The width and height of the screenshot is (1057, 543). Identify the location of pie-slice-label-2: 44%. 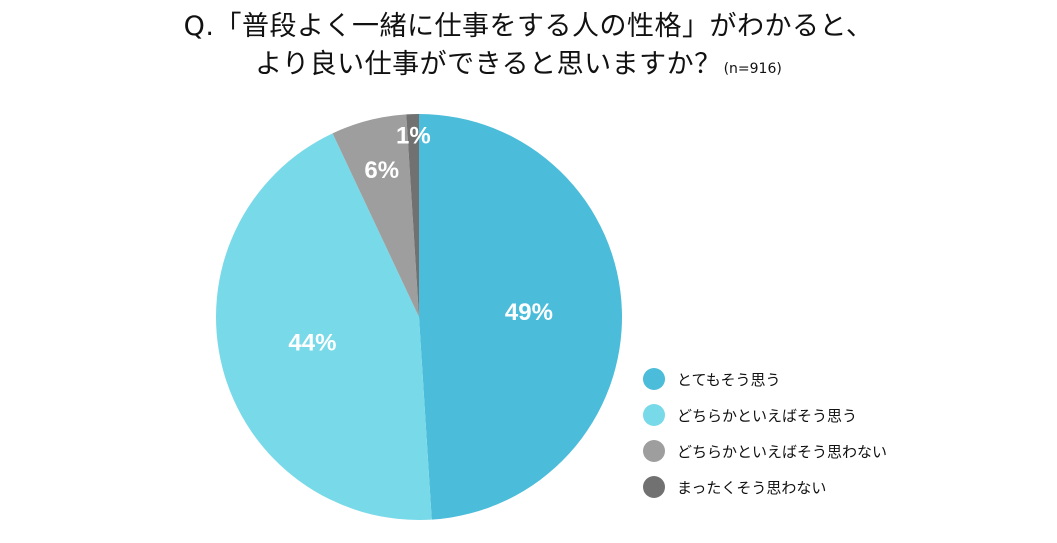
(312, 343).